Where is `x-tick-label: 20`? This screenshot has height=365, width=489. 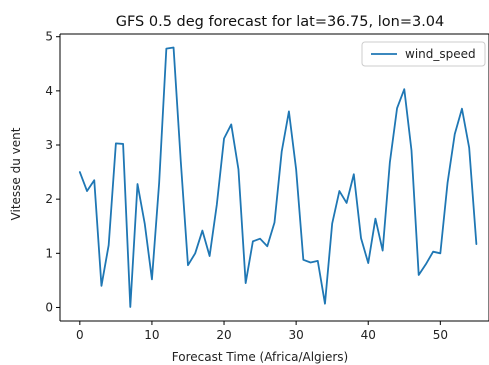
x-tick-label: 20 is located at coordinates (223, 335).